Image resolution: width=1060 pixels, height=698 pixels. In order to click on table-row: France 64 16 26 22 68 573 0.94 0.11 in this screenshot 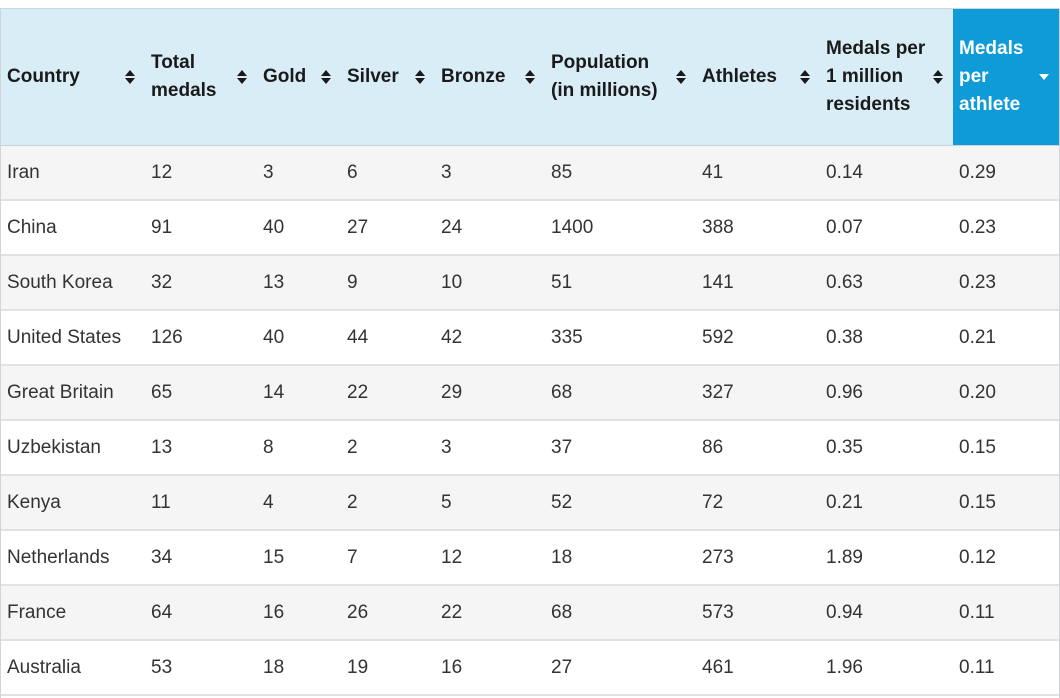, I will do `click(530, 613)`.